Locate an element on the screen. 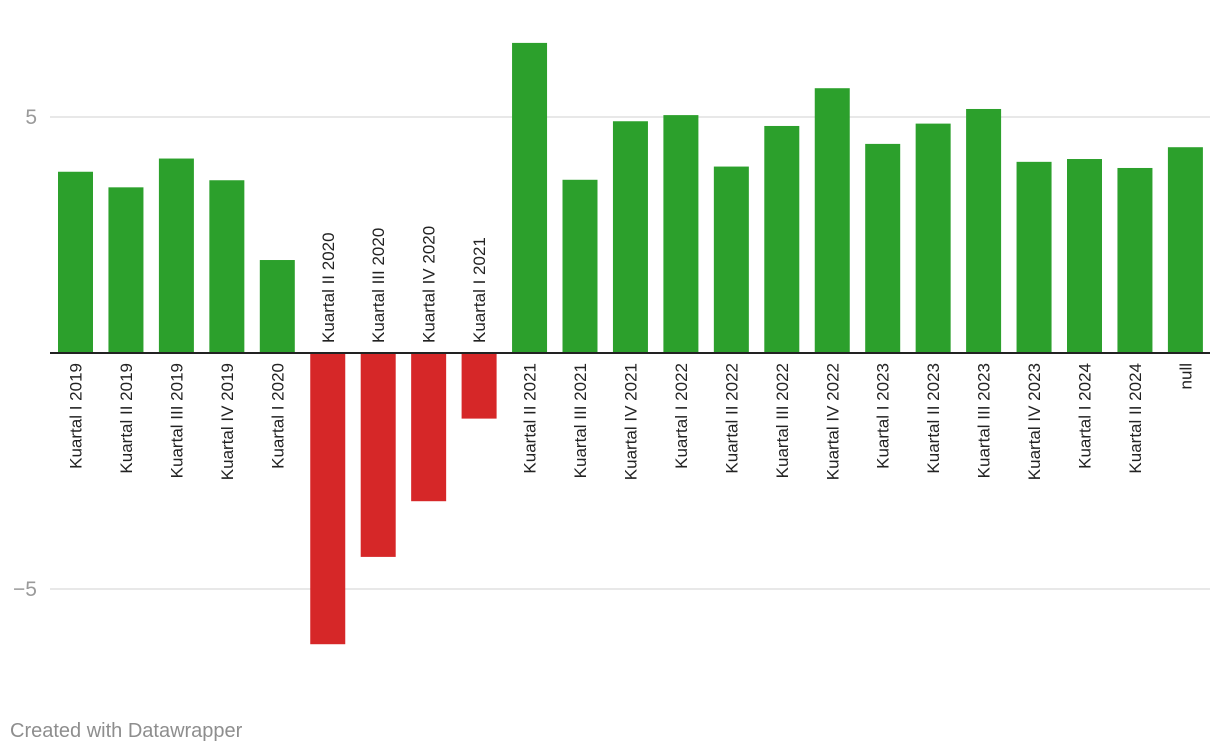 Image resolution: width=1220 pixels, height=756 pixels. category-label: Kuartal I 2022 is located at coordinates (681, 416).